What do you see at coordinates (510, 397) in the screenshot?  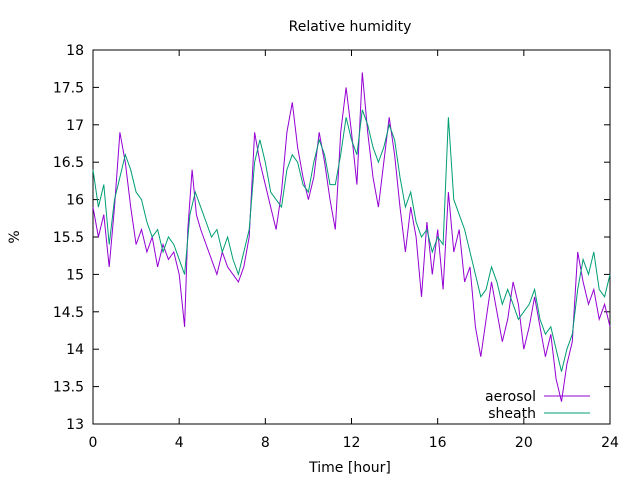 I see `legend-label-aerosol: aerosol` at bounding box center [510, 397].